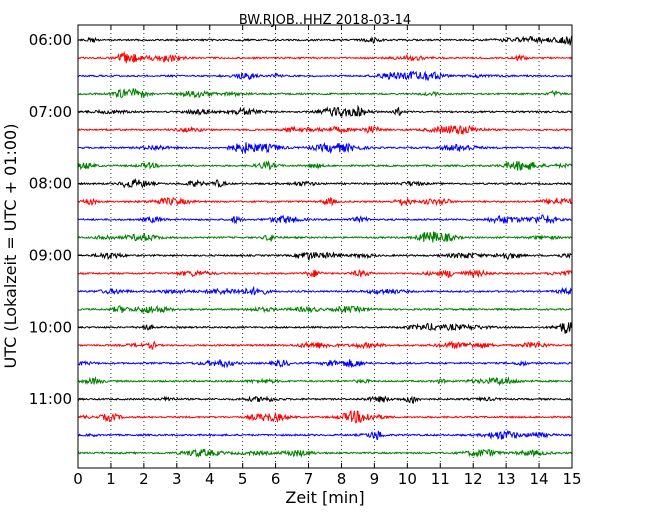 This screenshot has width=650, height=520. What do you see at coordinates (111, 479) in the screenshot?
I see `x-tick-label-1: 1` at bounding box center [111, 479].